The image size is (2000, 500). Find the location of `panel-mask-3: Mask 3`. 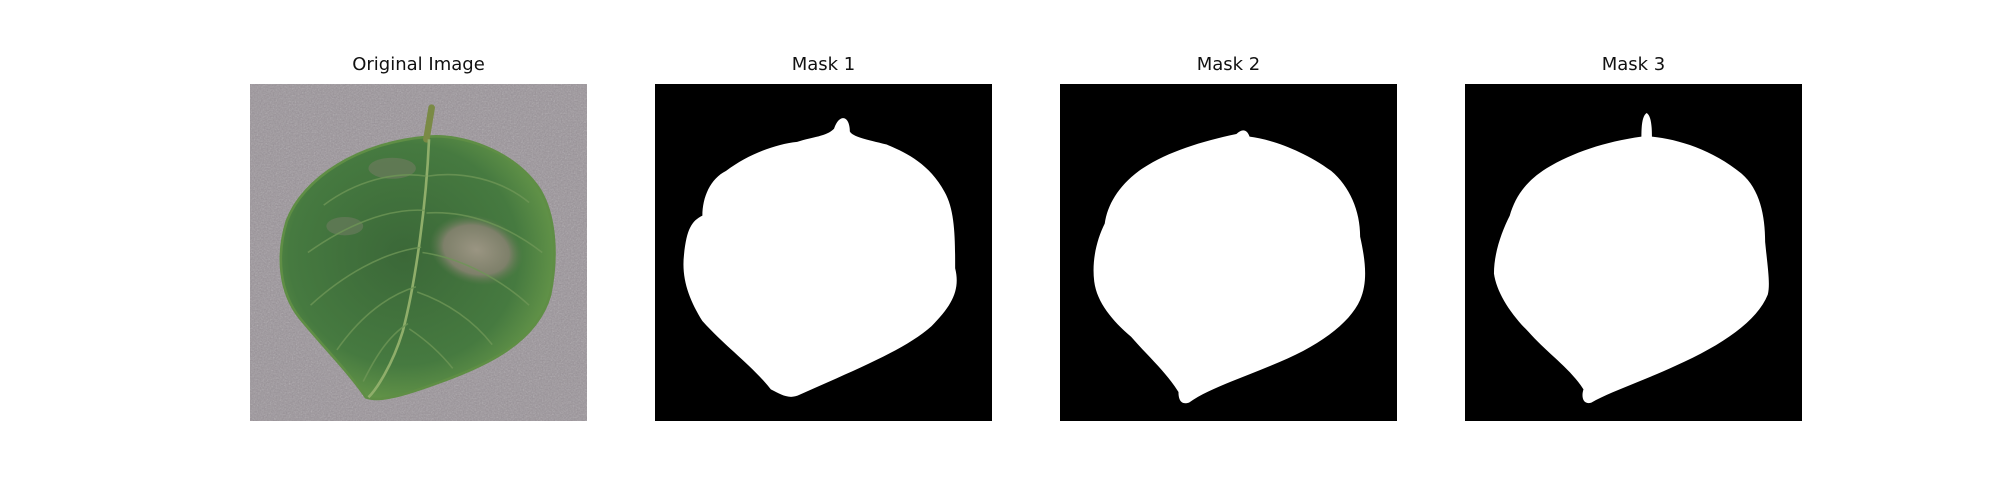

panel-mask-3: Mask 3 is located at coordinates (1633, 237).